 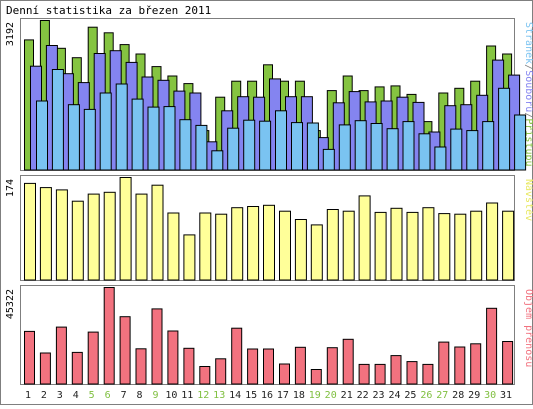 I want to click on bar-stránek-day-7, so click(x=137, y=134).